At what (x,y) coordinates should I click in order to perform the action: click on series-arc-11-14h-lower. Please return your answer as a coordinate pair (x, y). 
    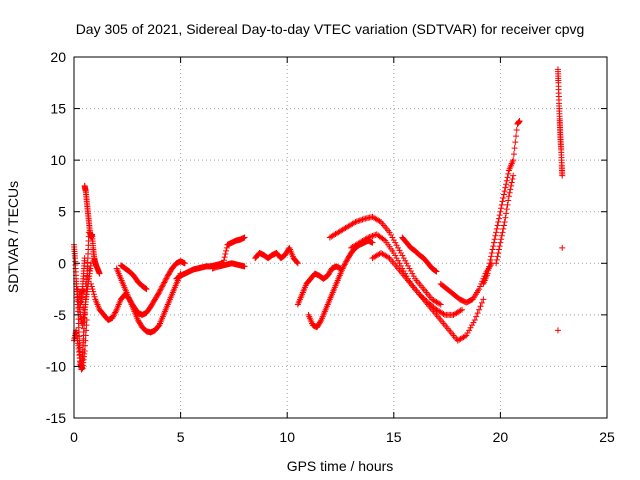
    Looking at the image, I should click on (340, 284).